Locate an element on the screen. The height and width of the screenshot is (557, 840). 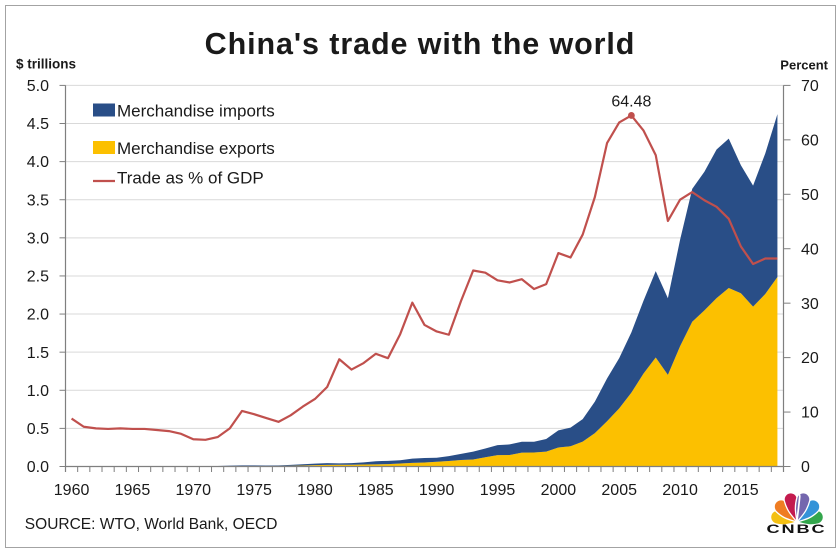
svg-text: China's trade with the world is located at coordinates (420, 44).